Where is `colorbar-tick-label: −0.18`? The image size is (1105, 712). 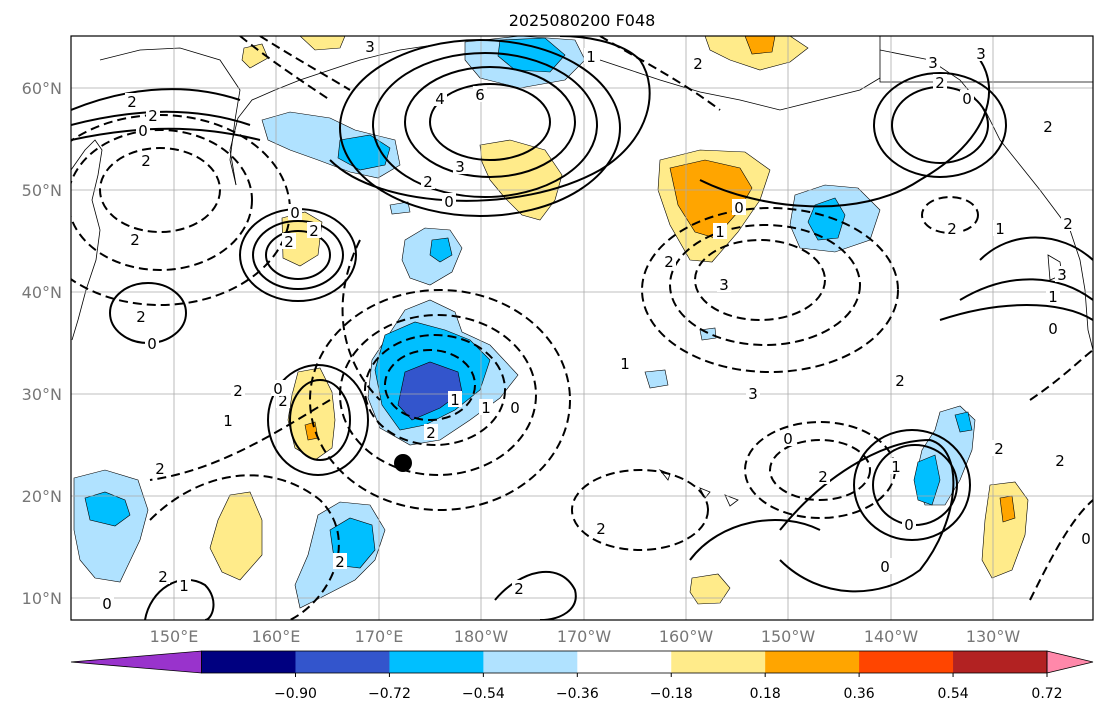
colorbar-tick-label: −0.18 is located at coordinates (671, 694).